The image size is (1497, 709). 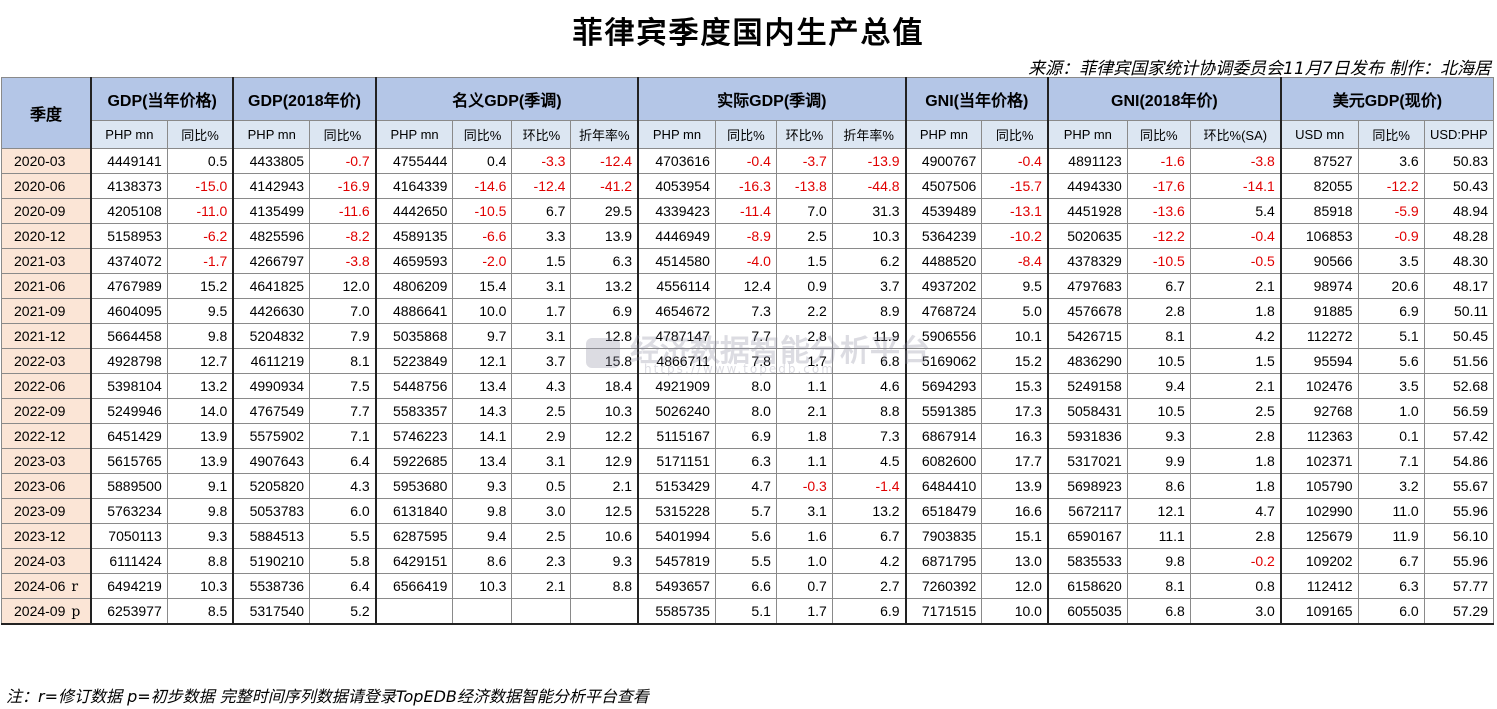 I want to click on table-cell: 102990, so click(x=1319, y=511).